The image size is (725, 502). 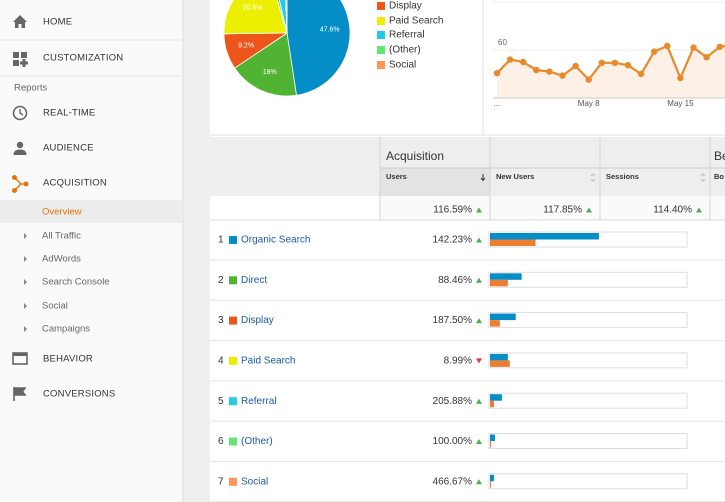 I want to click on legend-label: Paid Search, so click(x=416, y=21).